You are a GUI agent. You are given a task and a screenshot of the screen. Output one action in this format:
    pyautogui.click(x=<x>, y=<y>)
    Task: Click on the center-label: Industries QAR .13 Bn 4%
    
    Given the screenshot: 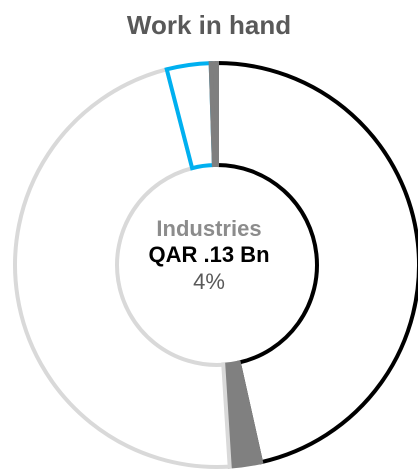 What is the action you would take?
    pyautogui.click(x=209, y=255)
    